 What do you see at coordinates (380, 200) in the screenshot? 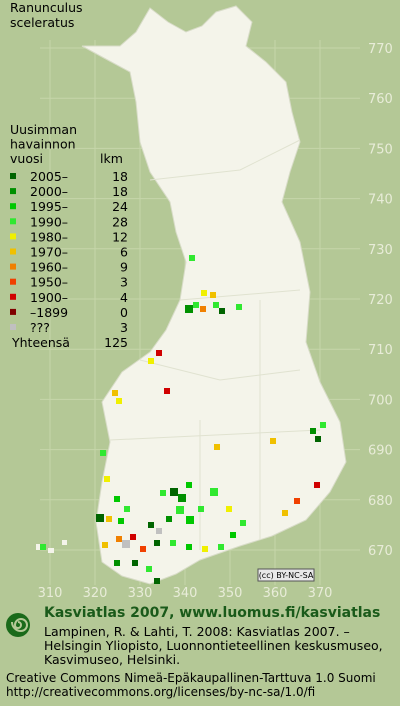
I see `y-grid-label: 740` at bounding box center [380, 200].